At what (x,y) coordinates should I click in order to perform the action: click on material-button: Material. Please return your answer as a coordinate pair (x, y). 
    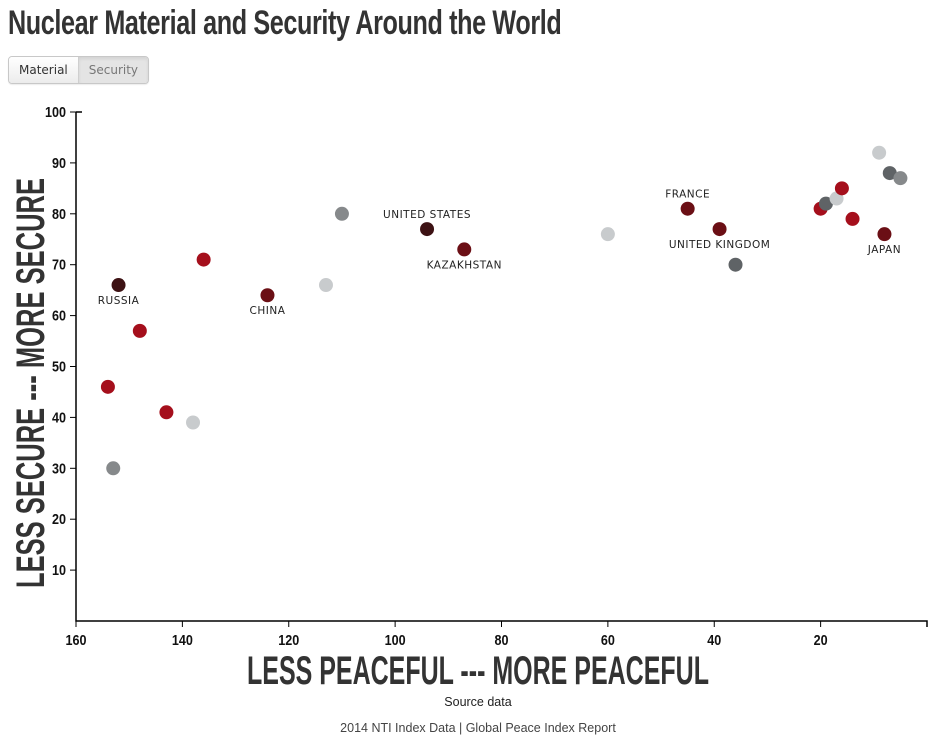
    Looking at the image, I should click on (43, 70).